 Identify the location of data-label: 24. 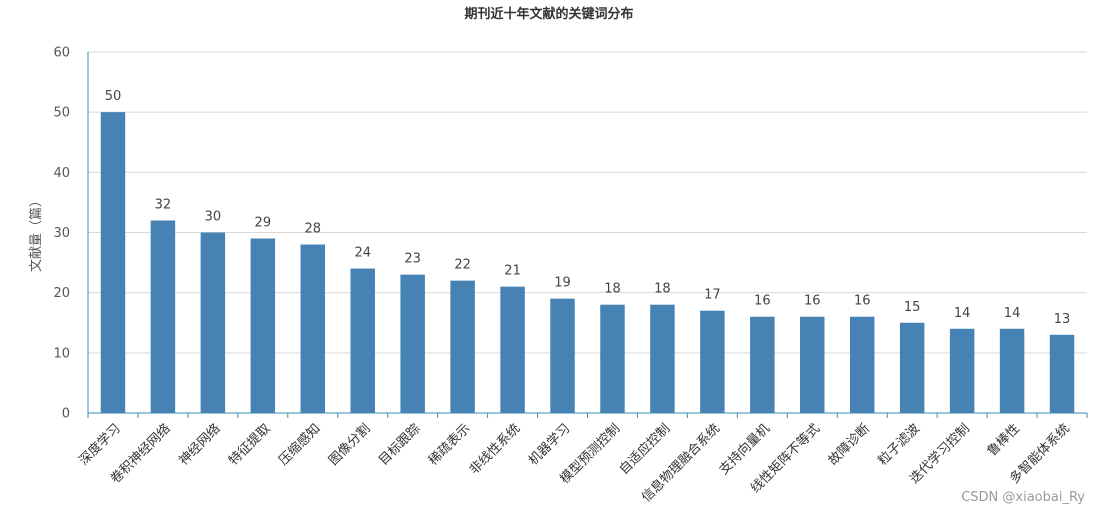
(362, 253).